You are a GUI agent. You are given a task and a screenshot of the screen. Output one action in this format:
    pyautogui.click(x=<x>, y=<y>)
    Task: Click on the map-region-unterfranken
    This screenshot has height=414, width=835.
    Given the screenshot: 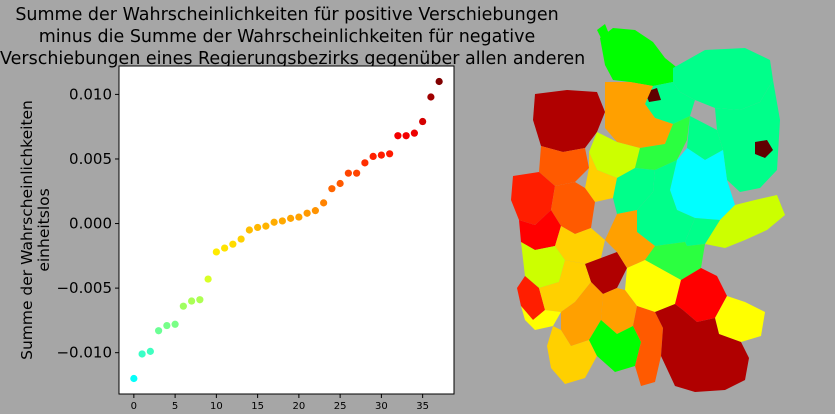 What is the action you would take?
    pyautogui.click(x=630, y=239)
    